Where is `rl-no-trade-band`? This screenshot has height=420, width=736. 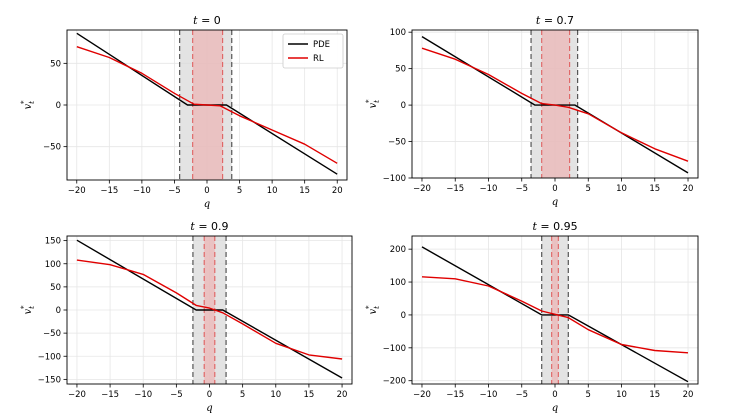 rl-no-trade-band is located at coordinates (555, 310).